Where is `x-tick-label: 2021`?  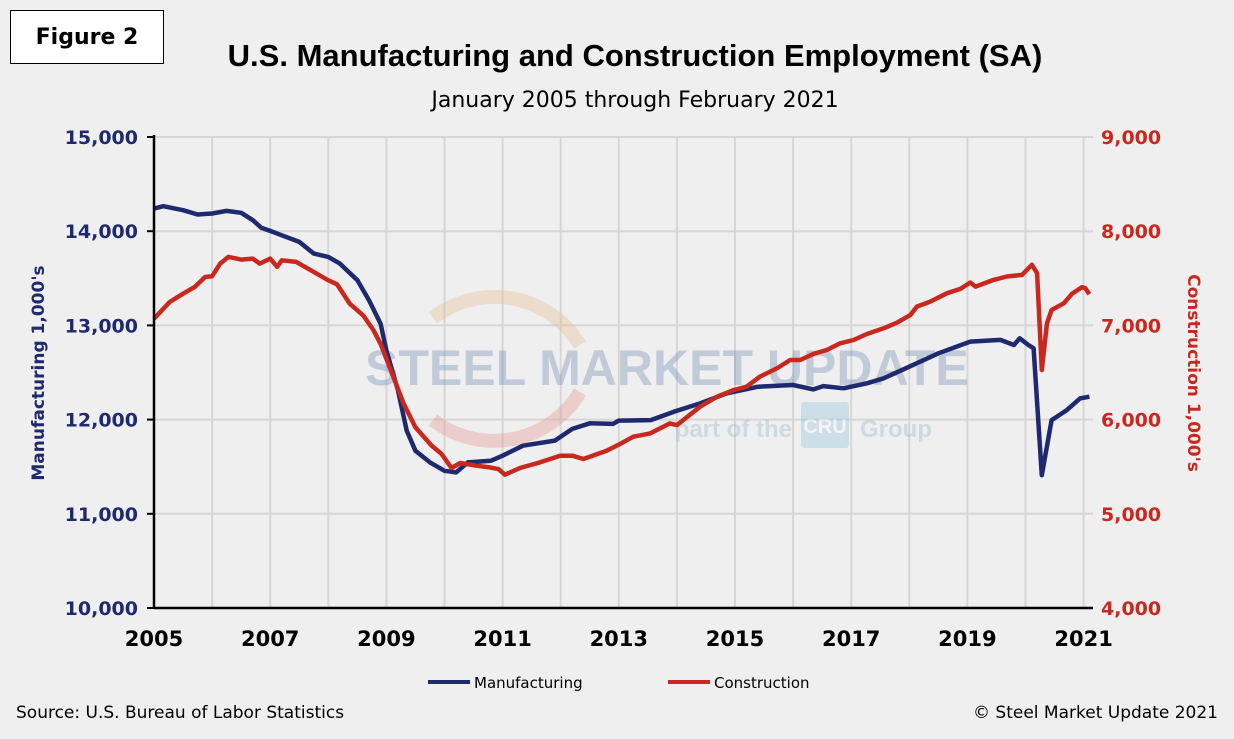
x-tick-label: 2021 is located at coordinates (1083, 639).